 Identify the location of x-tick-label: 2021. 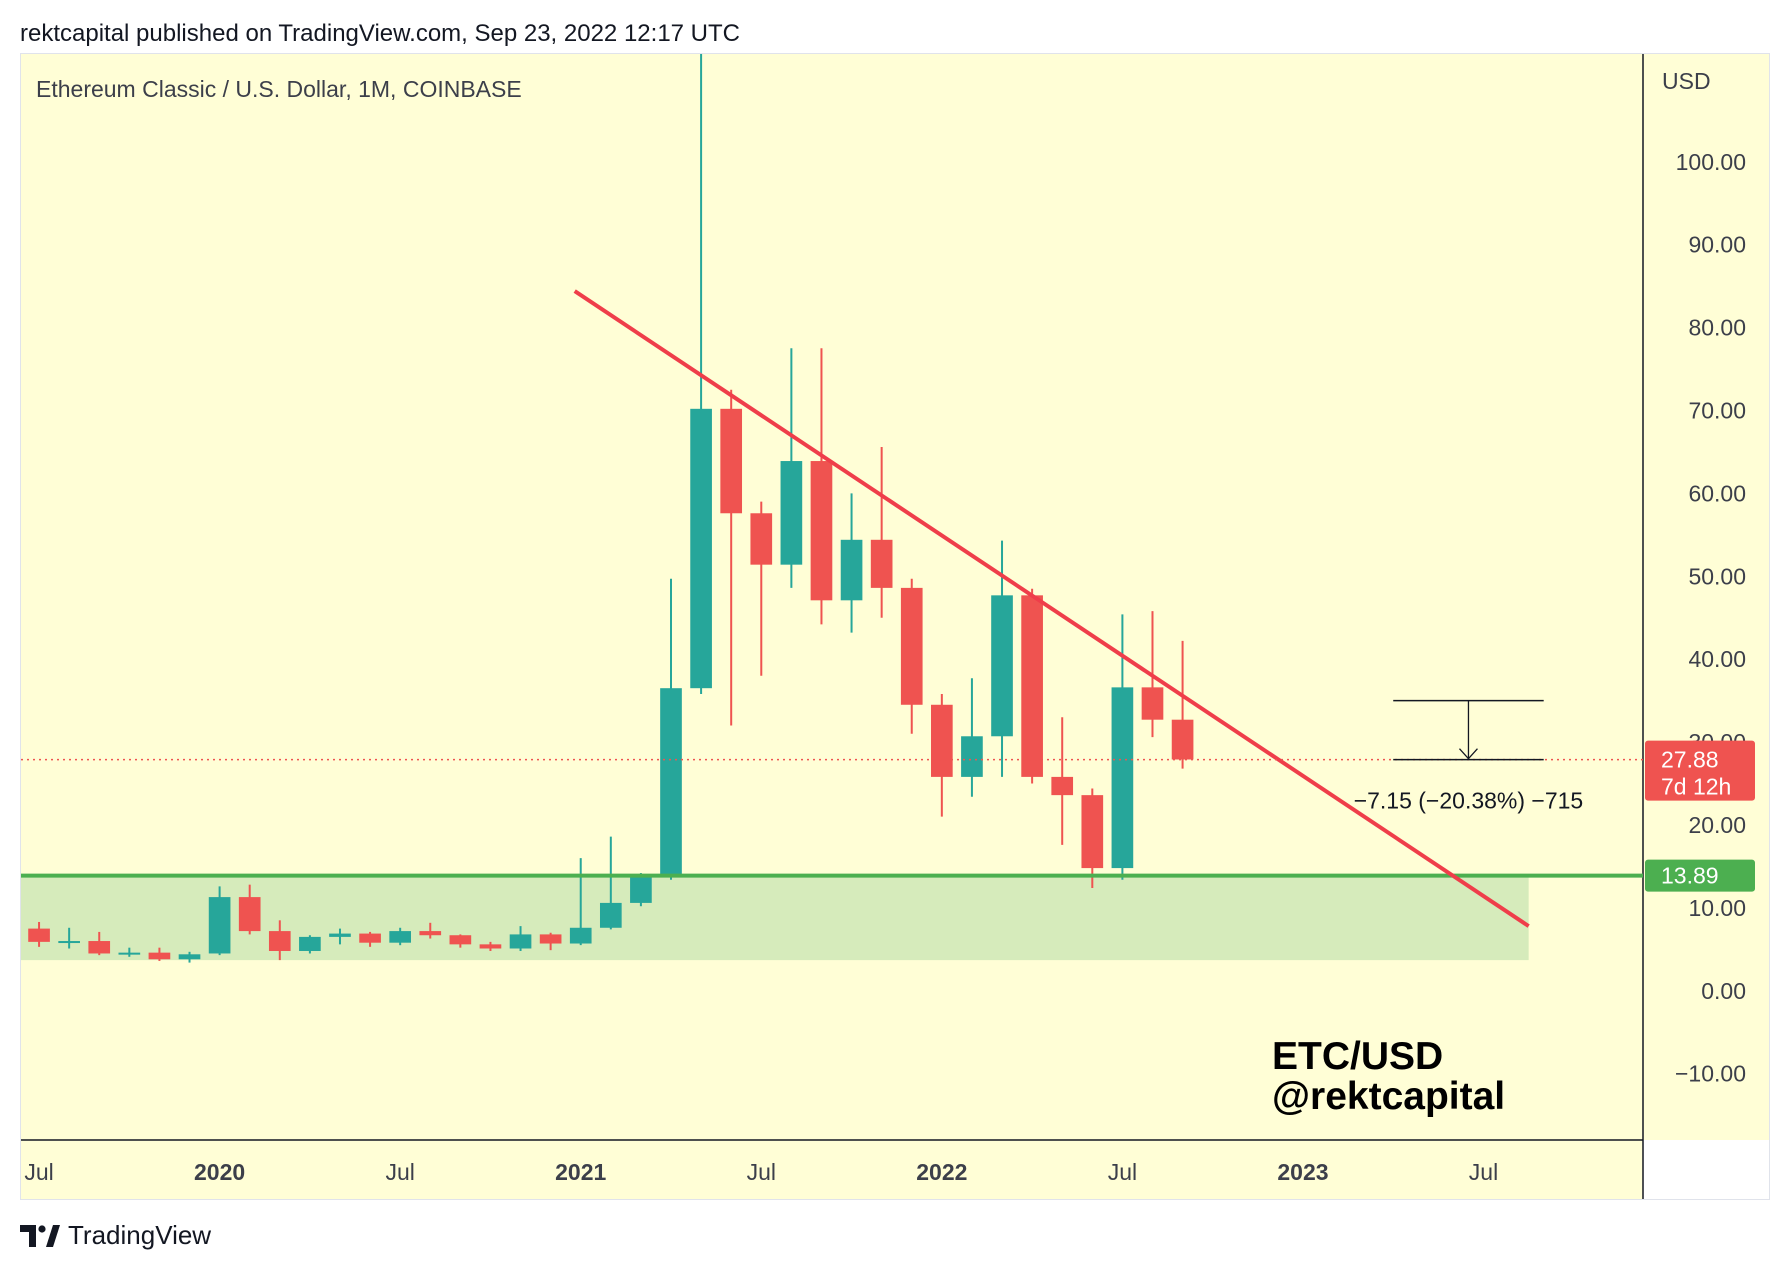
(580, 1172).